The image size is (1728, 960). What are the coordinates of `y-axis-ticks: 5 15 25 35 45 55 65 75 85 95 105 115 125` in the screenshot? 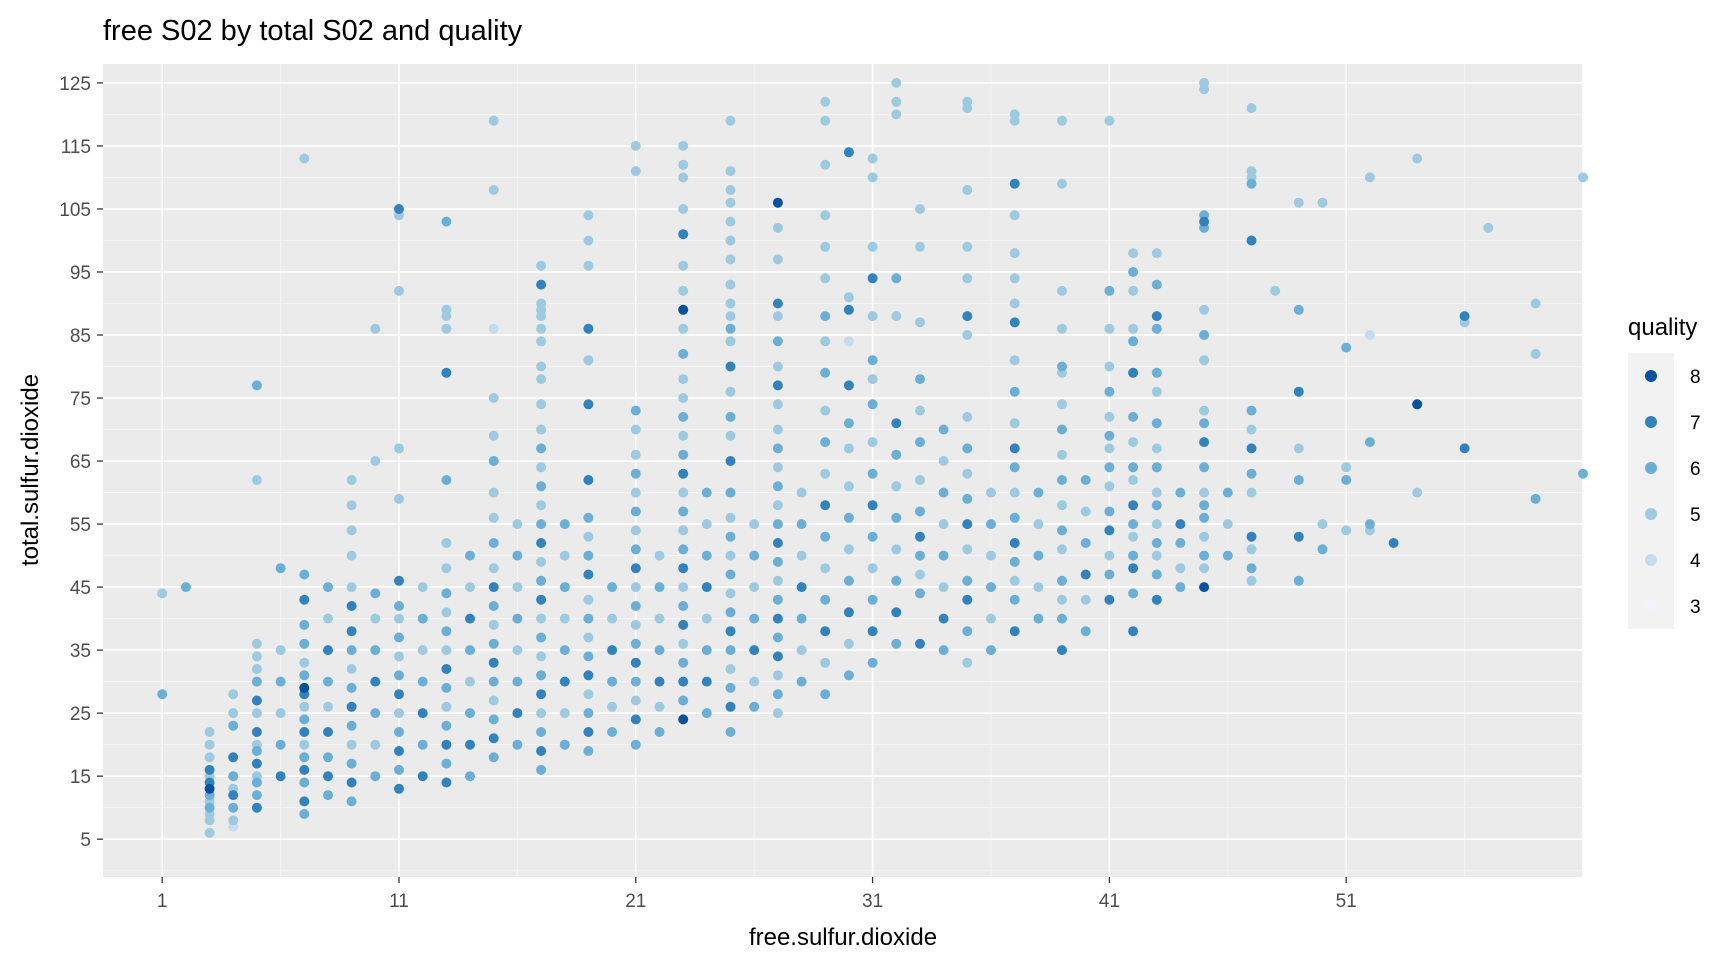 It's located at (81, 462).